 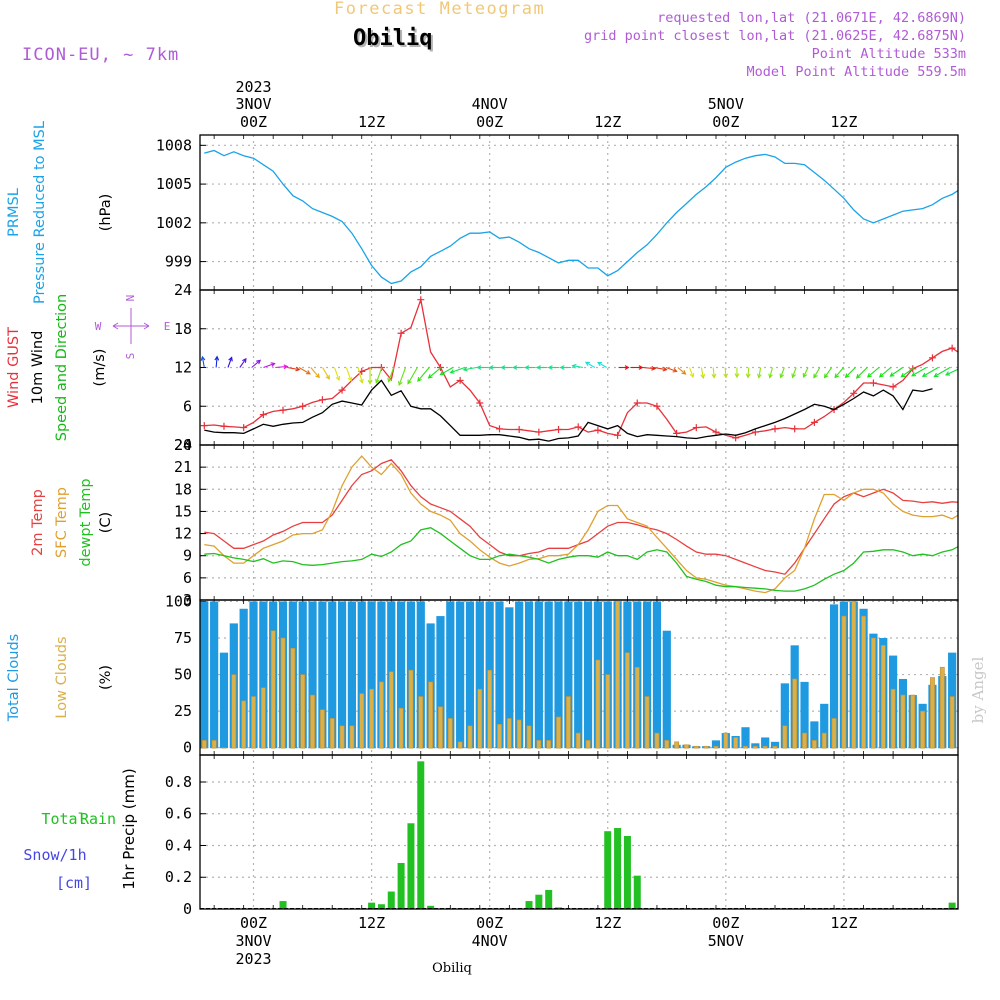 I want to click on top-time-label-4: 00Z, so click(x=725, y=122).